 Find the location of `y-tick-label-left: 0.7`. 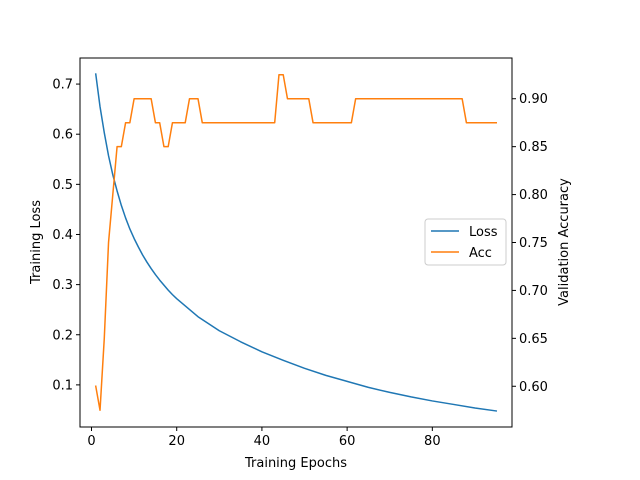

y-tick-label-left: 0.7 is located at coordinates (62, 85).